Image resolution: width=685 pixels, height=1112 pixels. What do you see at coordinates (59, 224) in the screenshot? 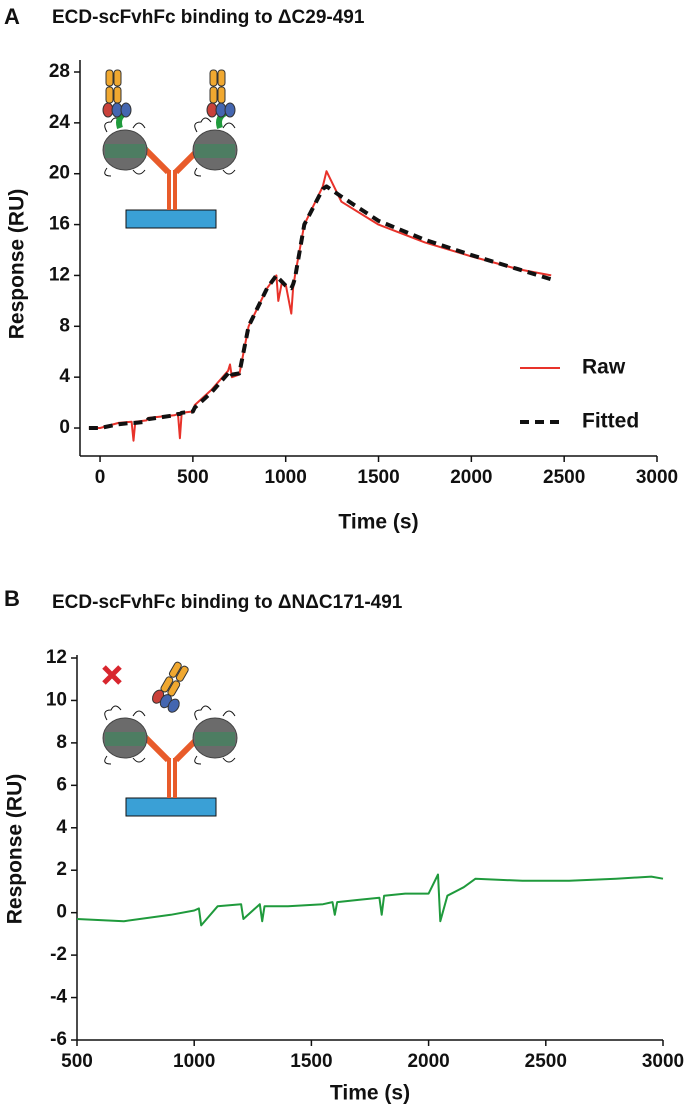
I see `y-tick-label: 16` at bounding box center [59, 224].